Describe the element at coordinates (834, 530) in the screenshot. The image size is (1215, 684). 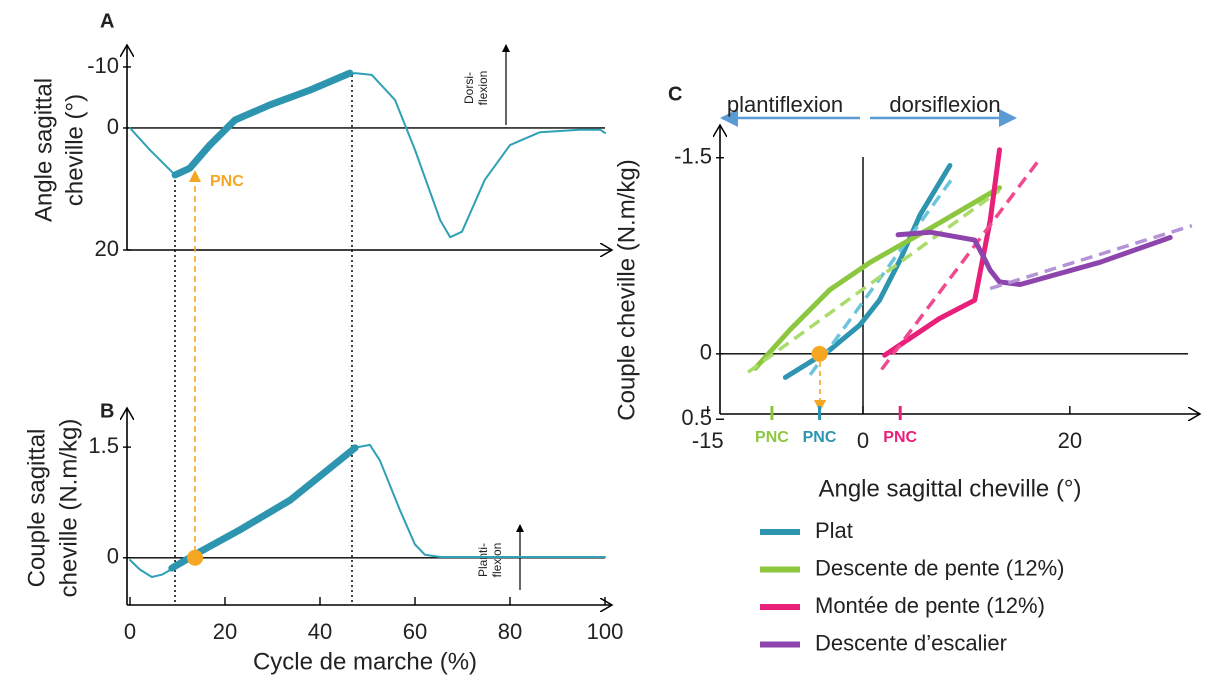
I see `legend-label: Plat` at that location.